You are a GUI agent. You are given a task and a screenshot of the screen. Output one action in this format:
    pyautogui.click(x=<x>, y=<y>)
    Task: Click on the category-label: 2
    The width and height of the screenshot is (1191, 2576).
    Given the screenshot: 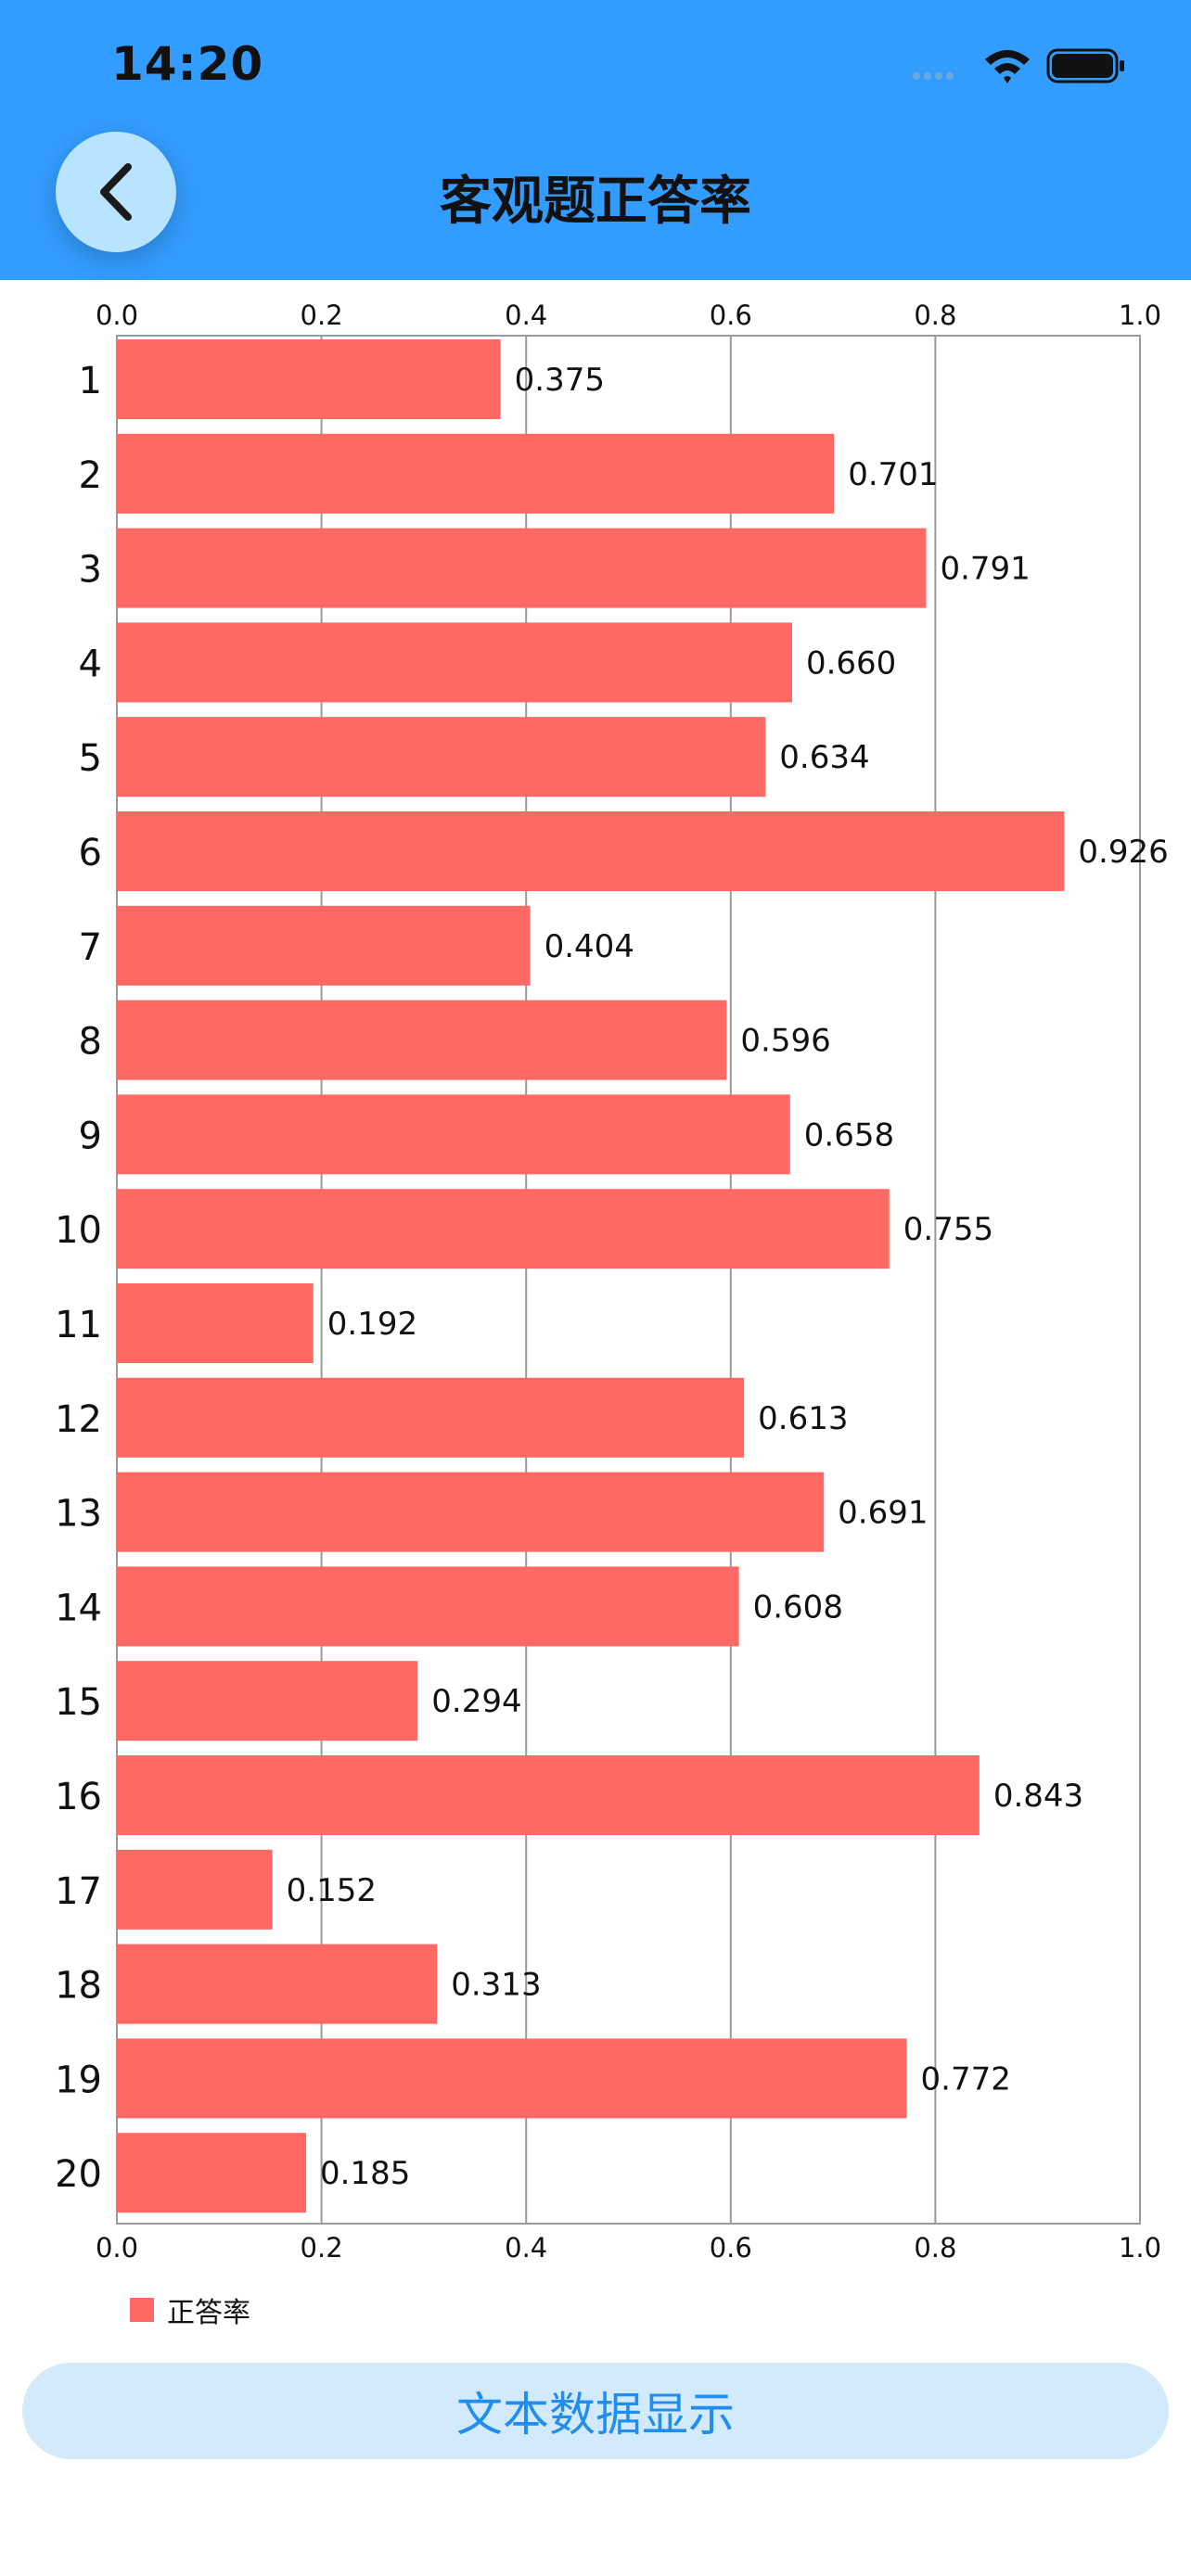 What is the action you would take?
    pyautogui.click(x=90, y=475)
    